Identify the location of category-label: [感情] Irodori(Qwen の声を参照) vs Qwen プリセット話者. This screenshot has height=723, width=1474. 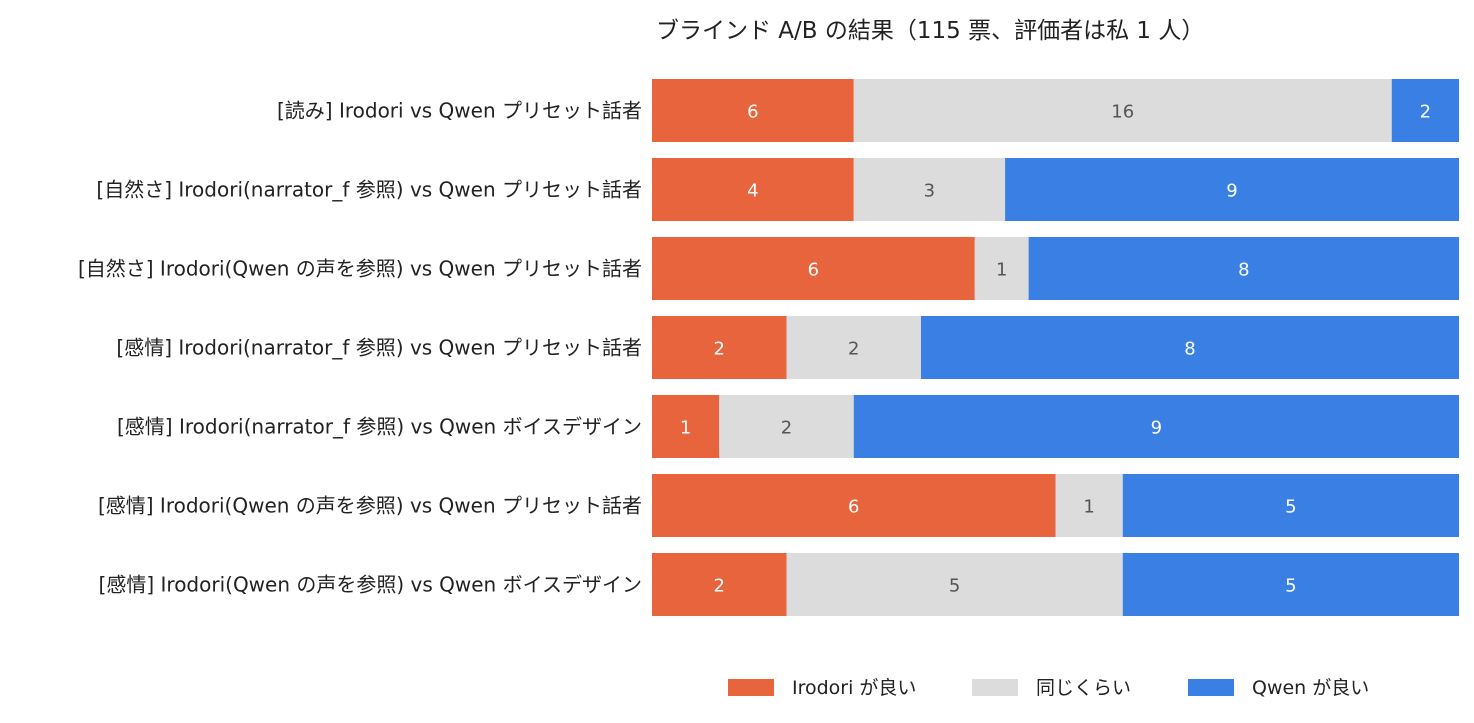
(370, 506).